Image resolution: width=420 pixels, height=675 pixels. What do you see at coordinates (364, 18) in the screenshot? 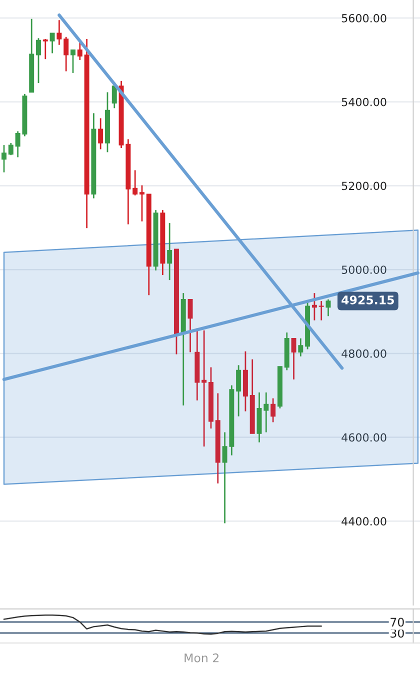
I see `y-tick-label: 5600.00` at bounding box center [364, 18].